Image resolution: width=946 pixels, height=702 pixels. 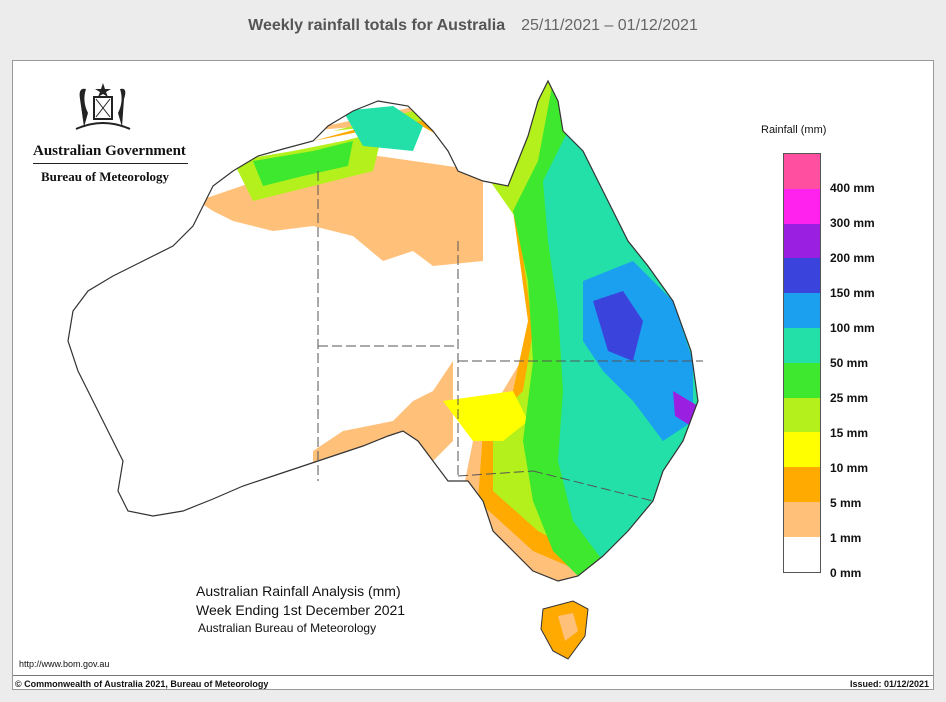 What do you see at coordinates (794, 130) in the screenshot?
I see `legend-title: Rainfall (mm)` at bounding box center [794, 130].